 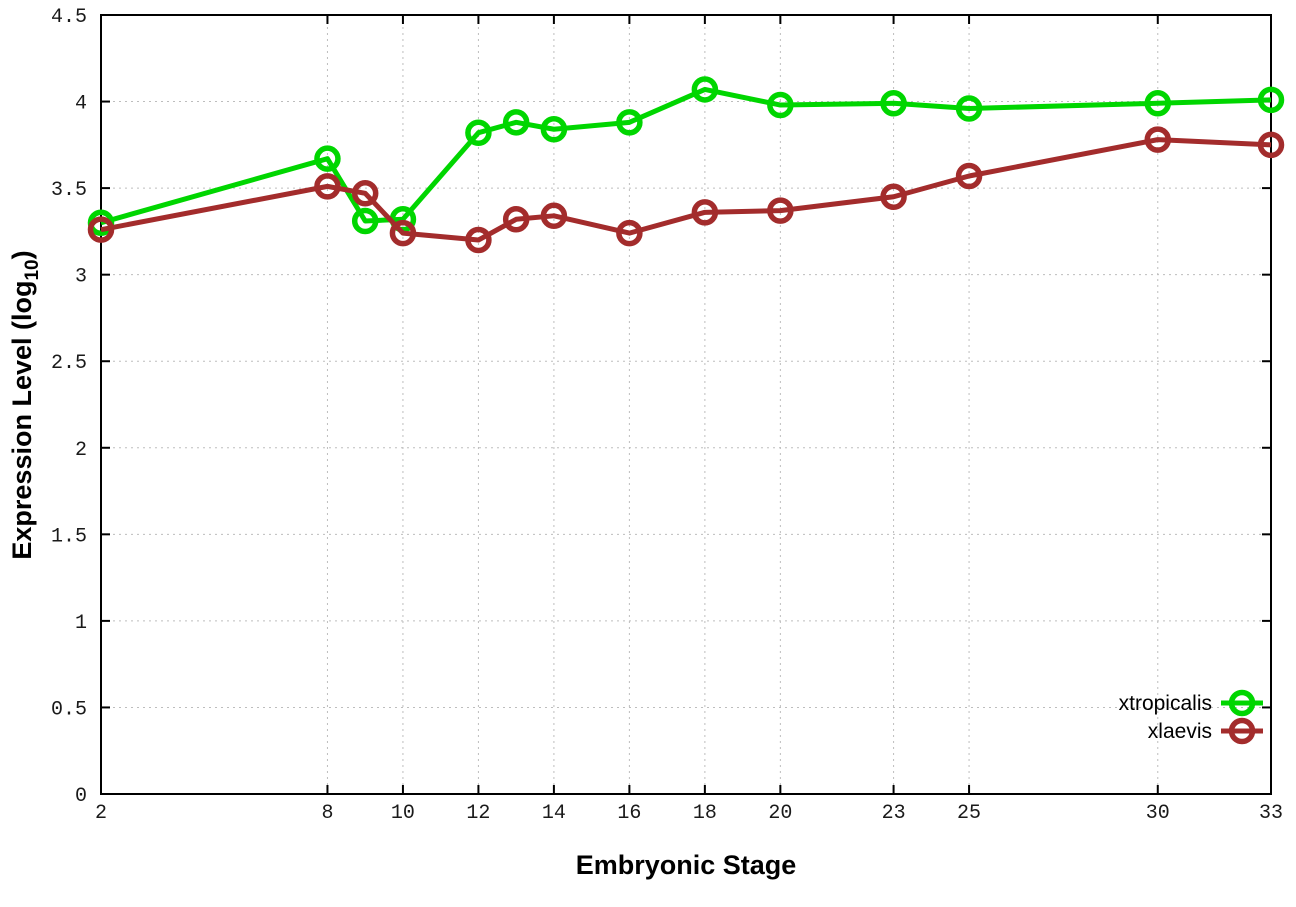 I want to click on legend-item-xlaevis: xlaevis, so click(x=1205, y=731).